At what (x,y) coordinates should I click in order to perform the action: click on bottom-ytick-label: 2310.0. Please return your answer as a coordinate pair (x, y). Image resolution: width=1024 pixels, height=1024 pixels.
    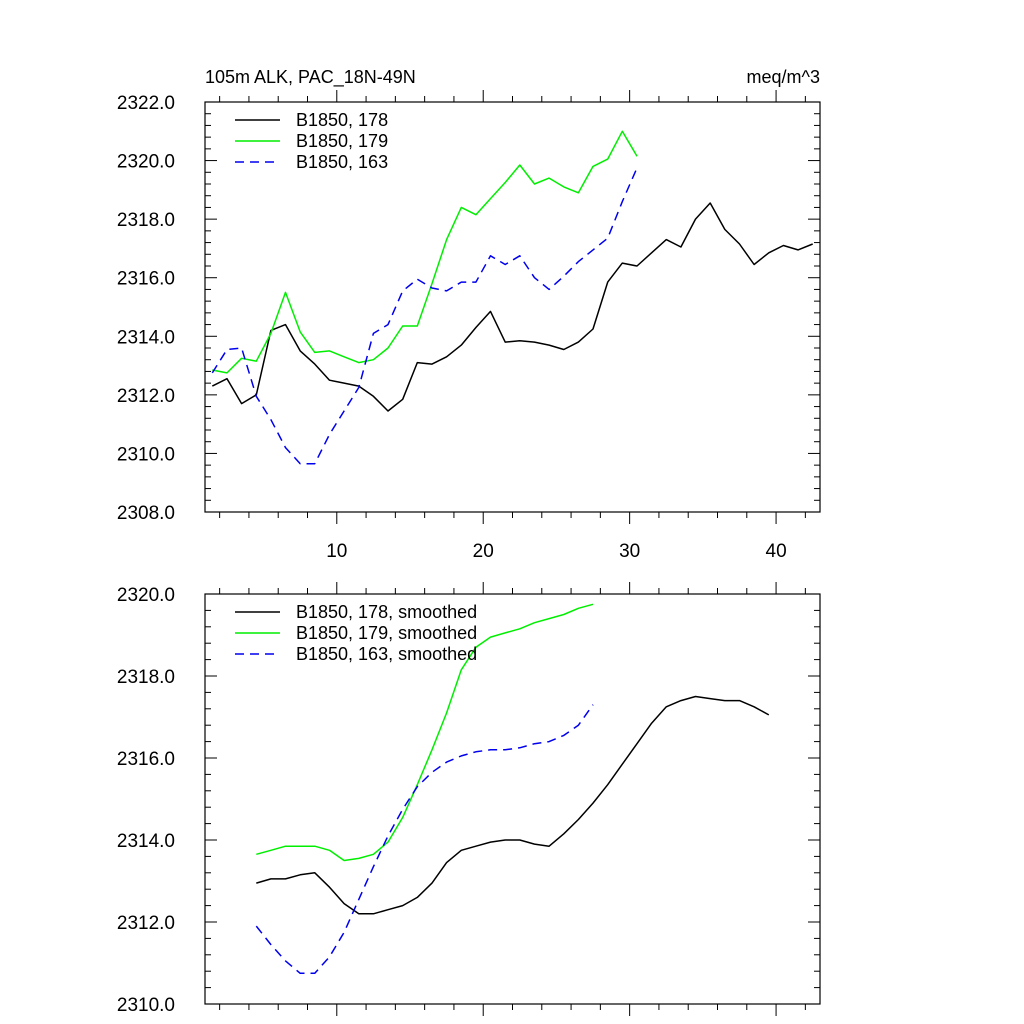
    Looking at the image, I should click on (146, 1005).